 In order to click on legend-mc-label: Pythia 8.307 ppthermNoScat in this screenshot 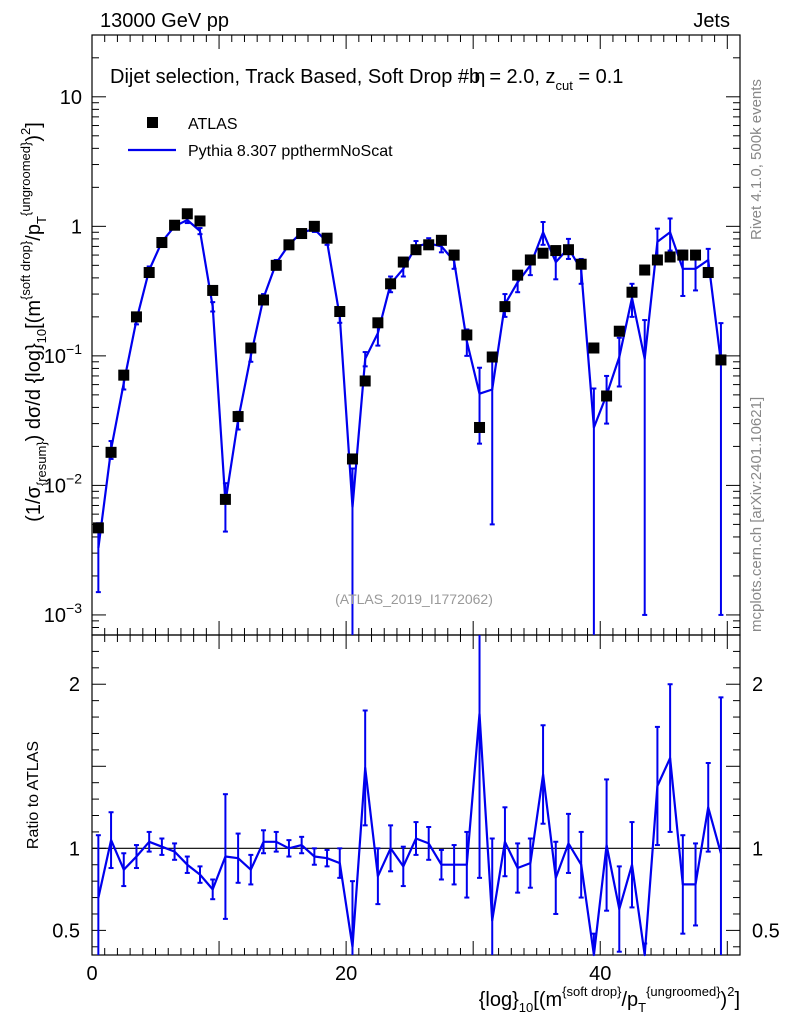, I will do `click(290, 151)`.